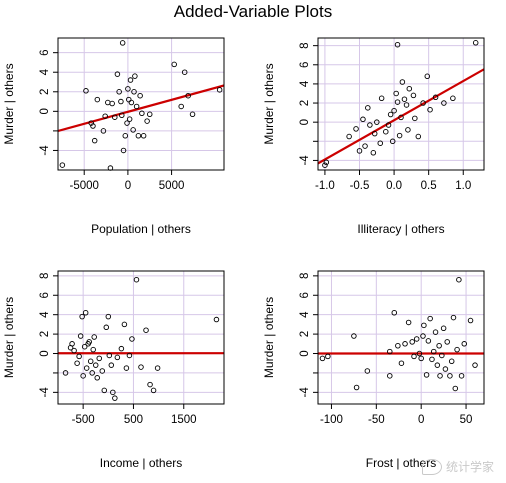 This screenshot has height=483, width=506. Describe the element at coordinates (45, 314) in the screenshot. I see `y-tick-label: 4` at that location.